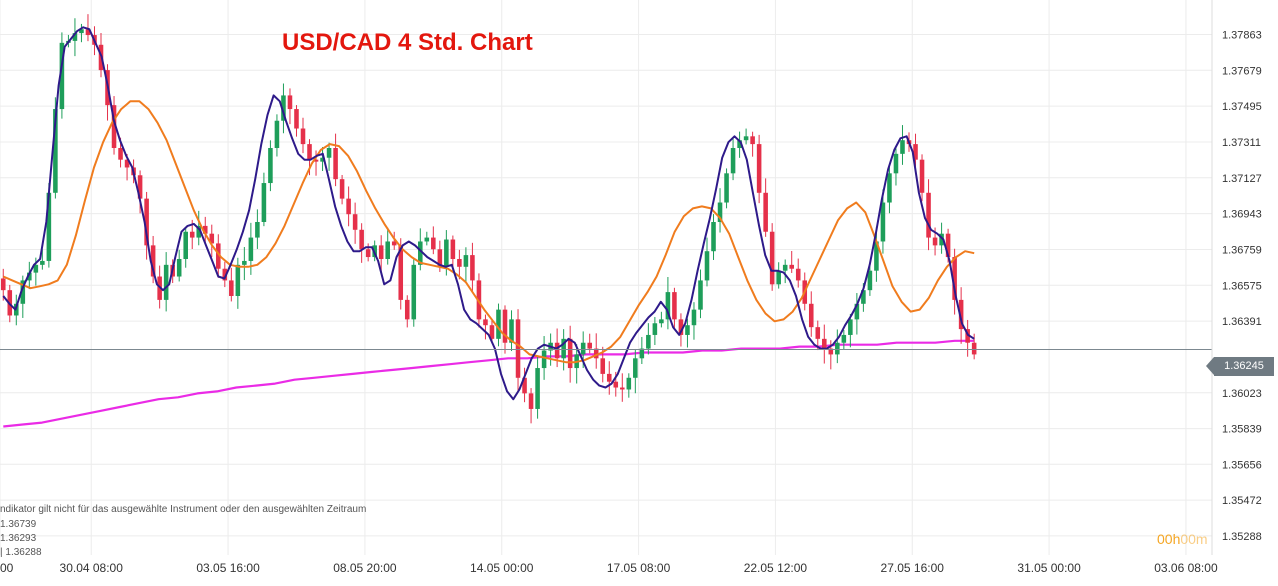  What do you see at coordinates (1194, 539) in the screenshot?
I see `countdown-minutes: 00m` at bounding box center [1194, 539].